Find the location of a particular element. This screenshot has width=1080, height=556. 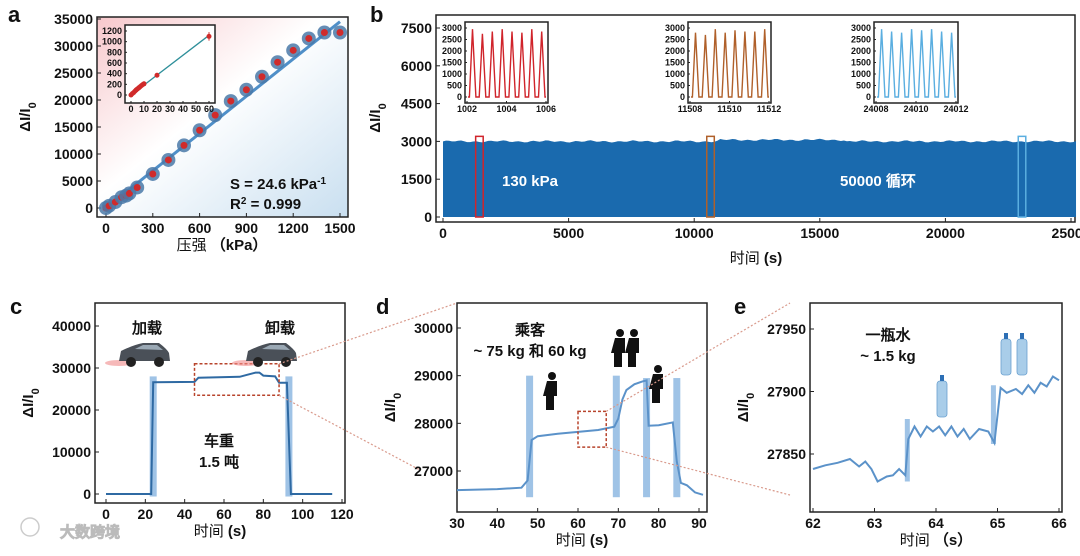

car-unloading-icon is located at coordinates (264, 355).